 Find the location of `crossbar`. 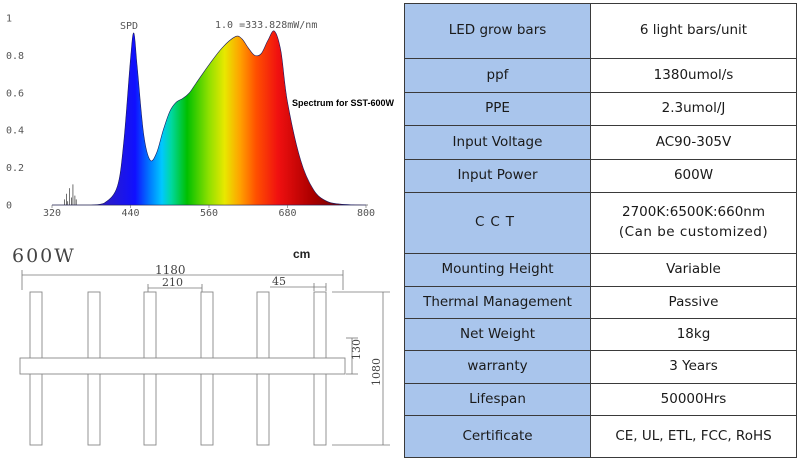

crossbar is located at coordinates (182, 366).